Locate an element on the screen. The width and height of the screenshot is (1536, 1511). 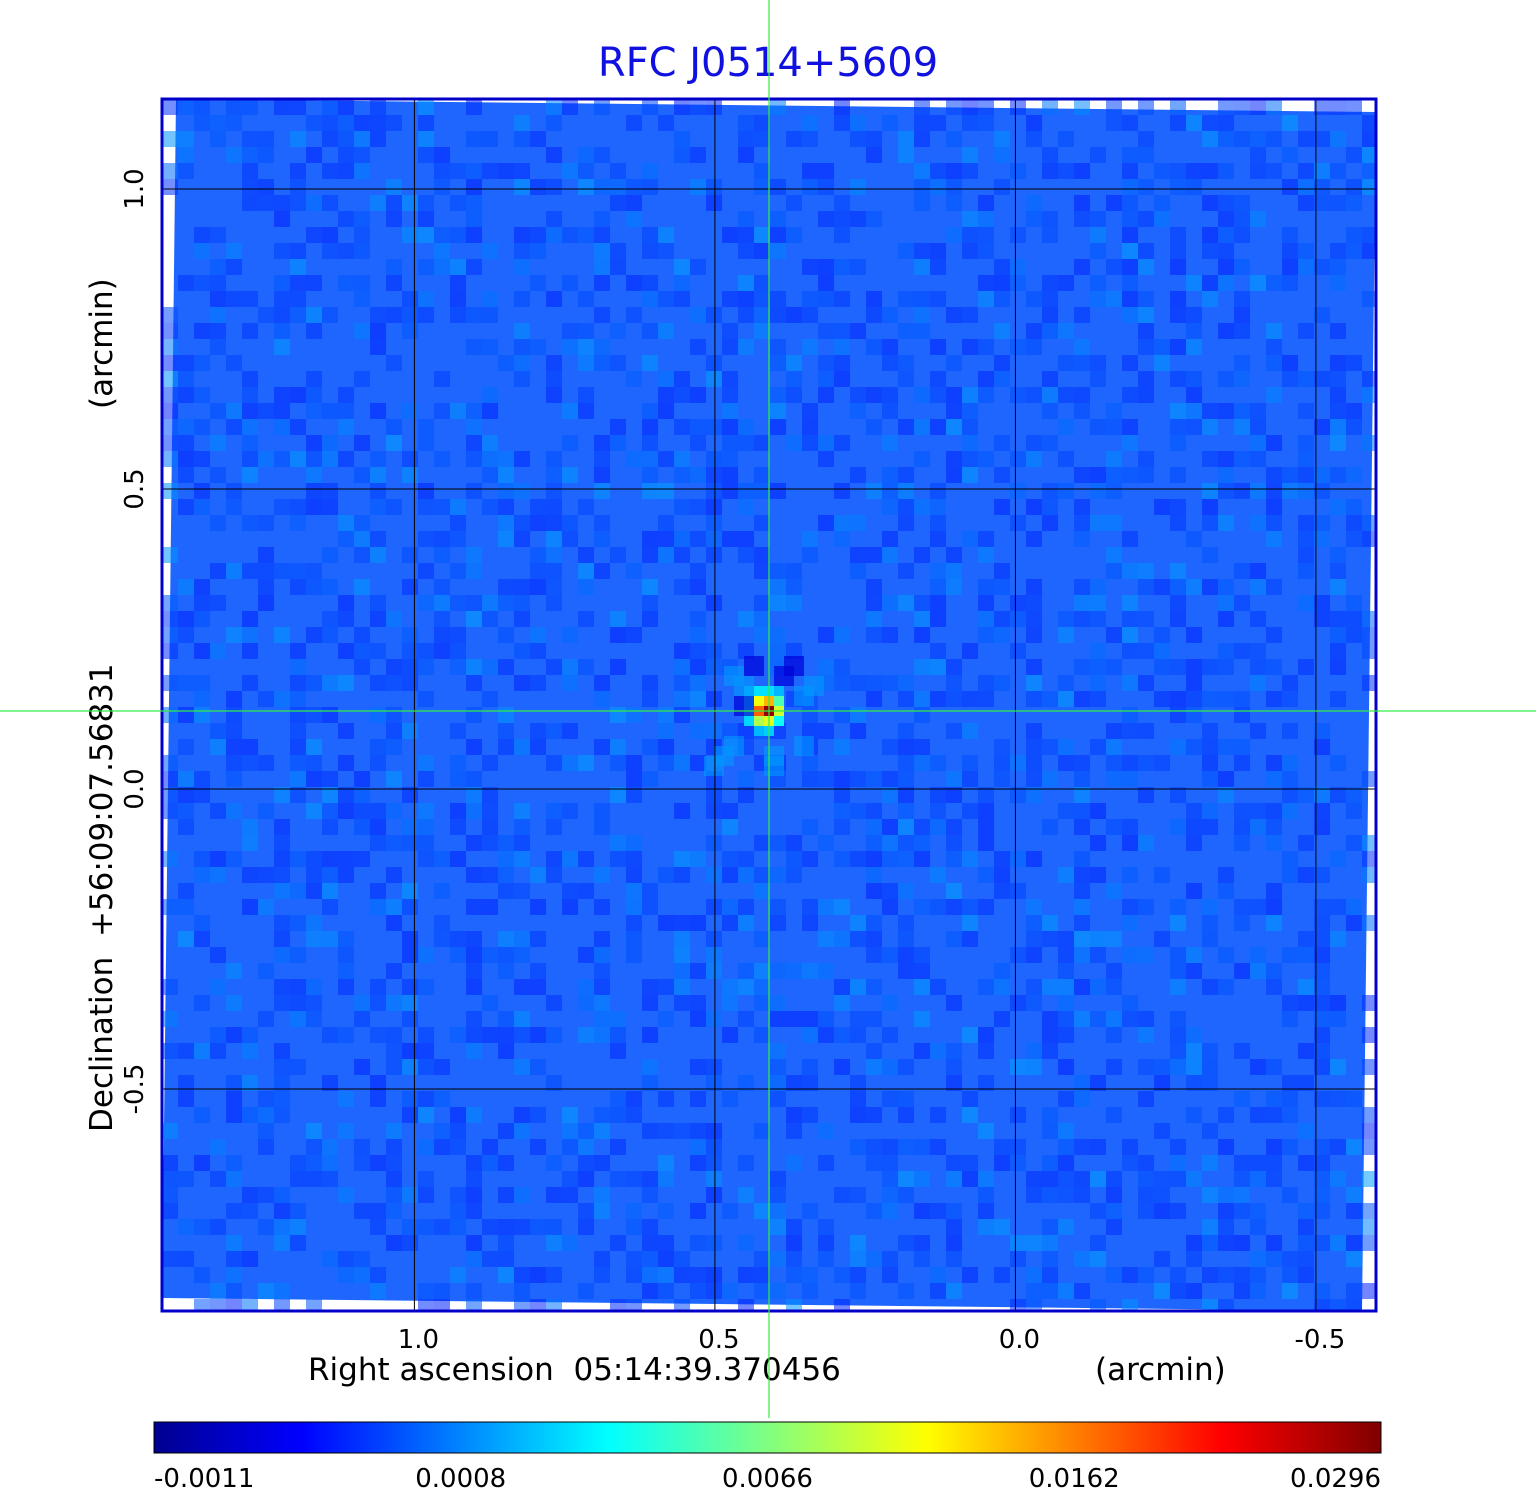
source-pixel is located at coordinates (759, 691).